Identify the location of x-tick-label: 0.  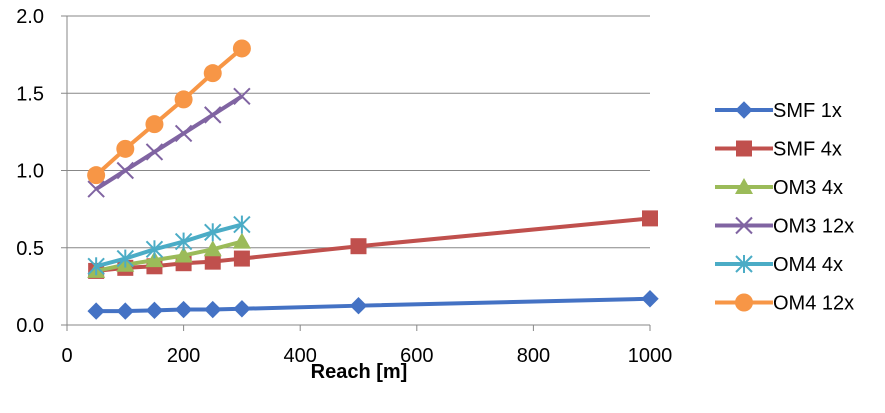
(66, 356).